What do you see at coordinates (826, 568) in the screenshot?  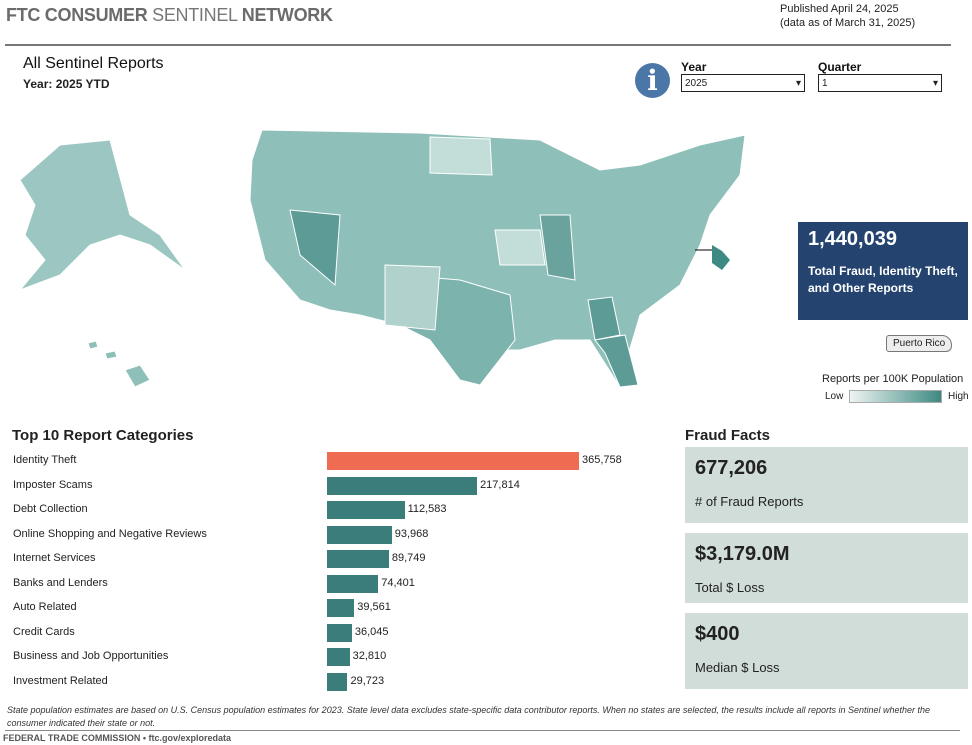 I see `total-loss-card: $3,179.0M Total $ Loss` at bounding box center [826, 568].